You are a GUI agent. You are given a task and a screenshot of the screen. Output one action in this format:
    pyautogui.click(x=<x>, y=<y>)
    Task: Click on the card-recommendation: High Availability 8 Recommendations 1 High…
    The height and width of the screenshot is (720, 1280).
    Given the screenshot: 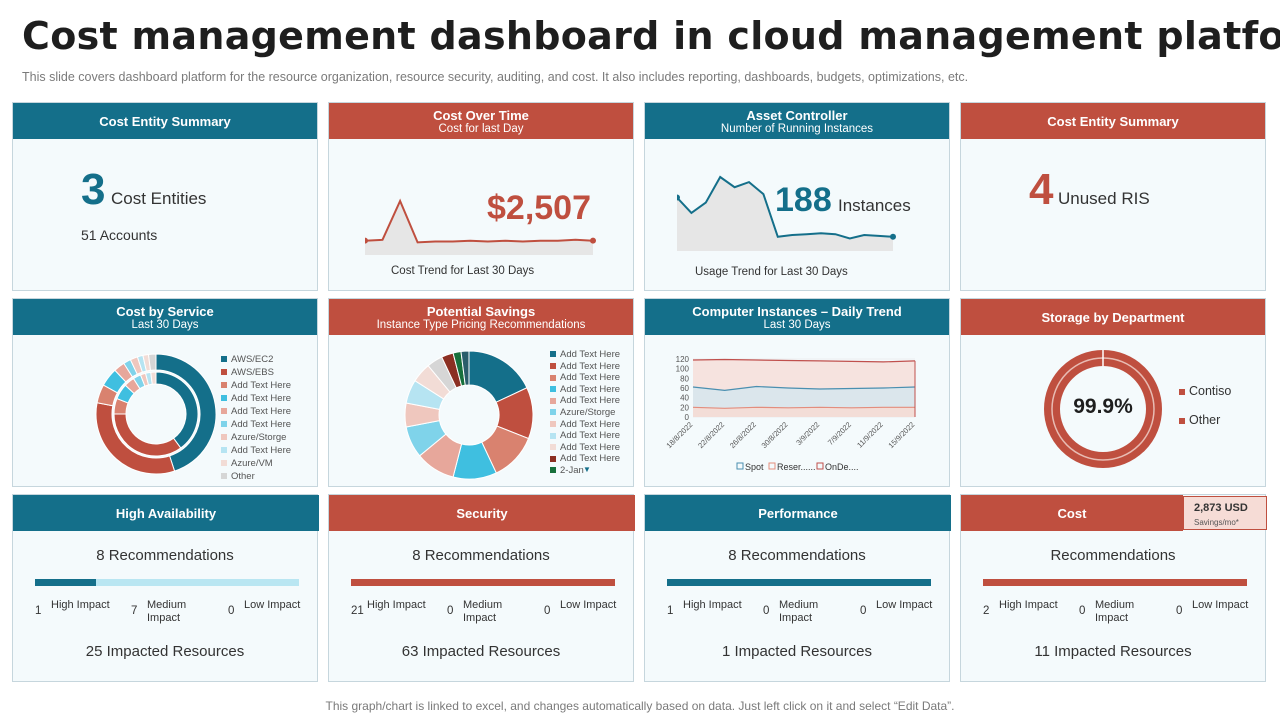 What is the action you would take?
    pyautogui.click(x=165, y=588)
    